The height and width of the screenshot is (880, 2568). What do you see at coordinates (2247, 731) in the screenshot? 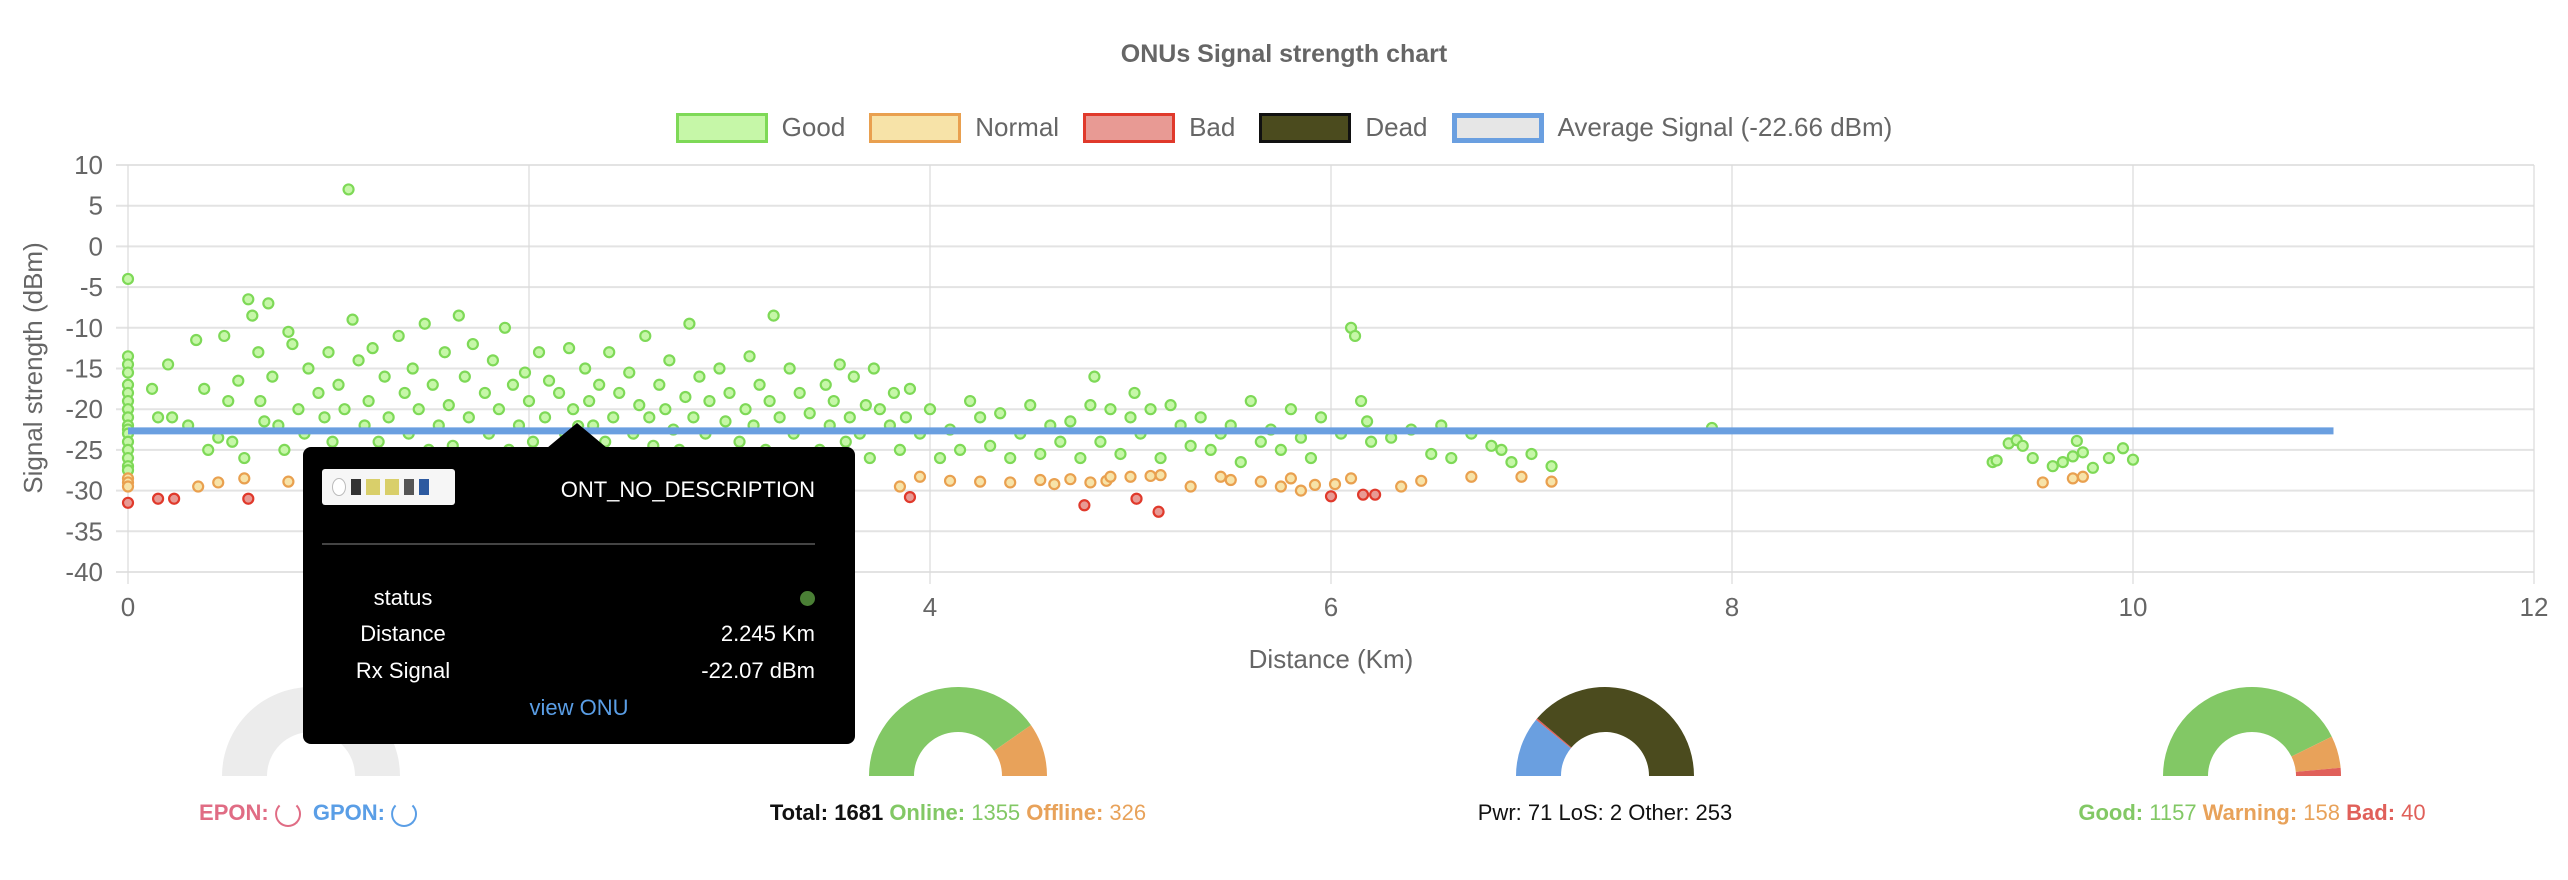
I see `signal-quality-segment-good` at bounding box center [2247, 731].